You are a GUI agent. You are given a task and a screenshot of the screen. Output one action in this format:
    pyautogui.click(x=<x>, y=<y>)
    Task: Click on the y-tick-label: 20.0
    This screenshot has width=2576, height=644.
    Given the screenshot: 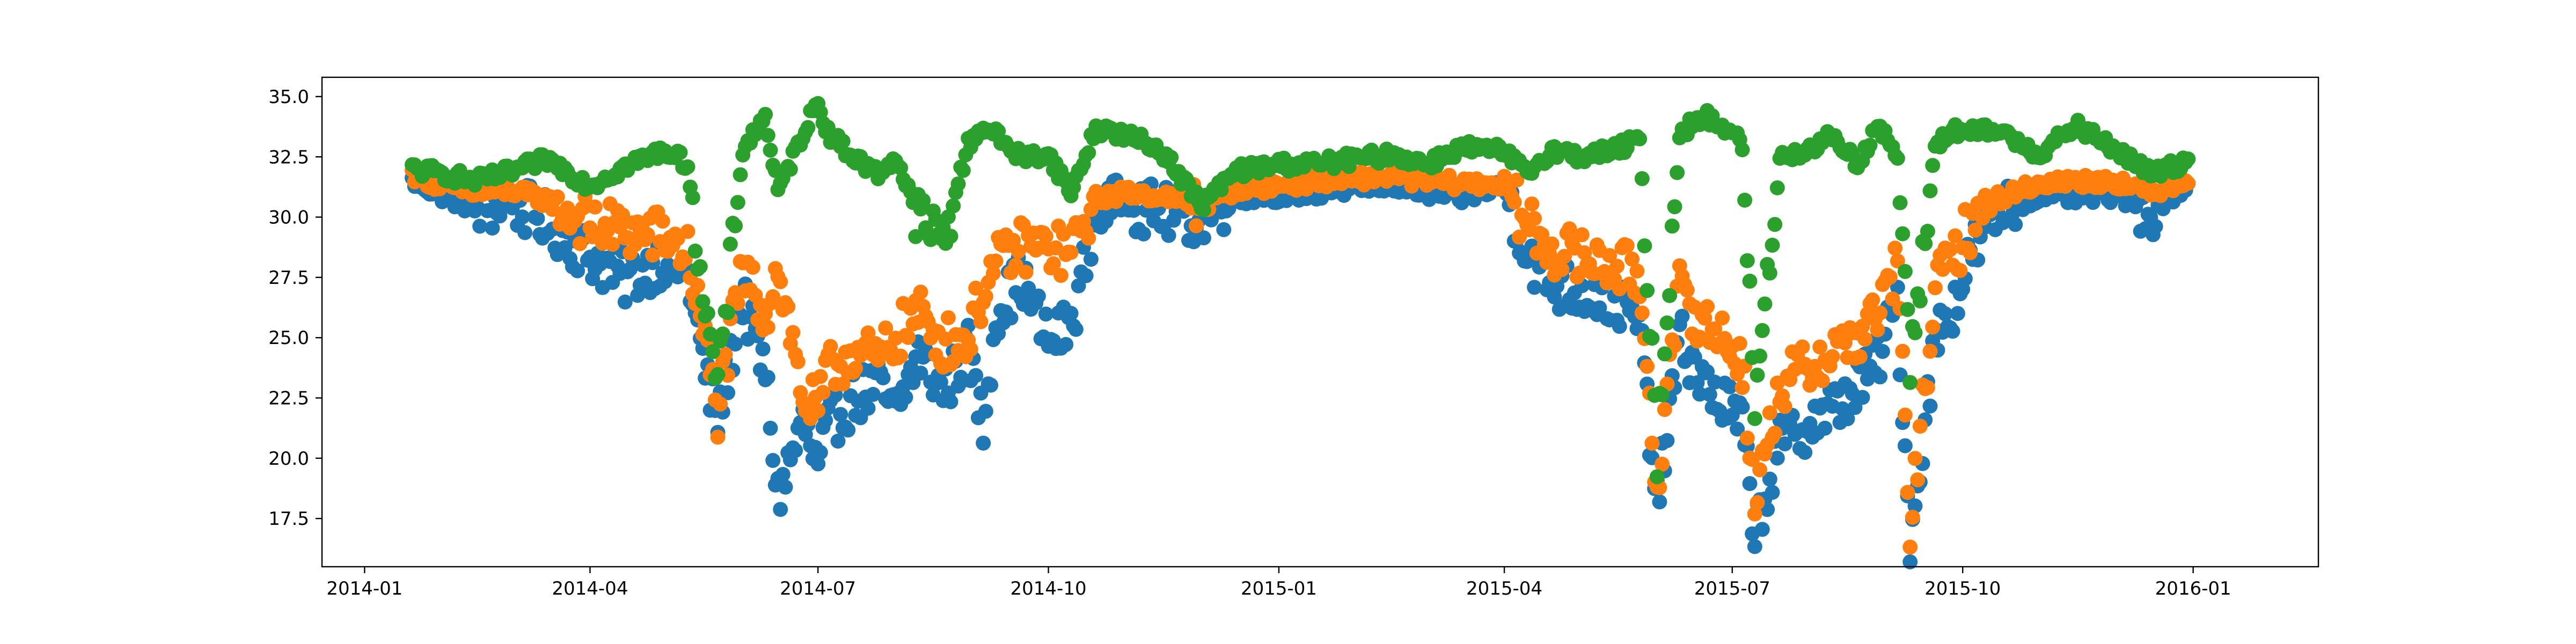 What is the action you would take?
    pyautogui.click(x=288, y=459)
    